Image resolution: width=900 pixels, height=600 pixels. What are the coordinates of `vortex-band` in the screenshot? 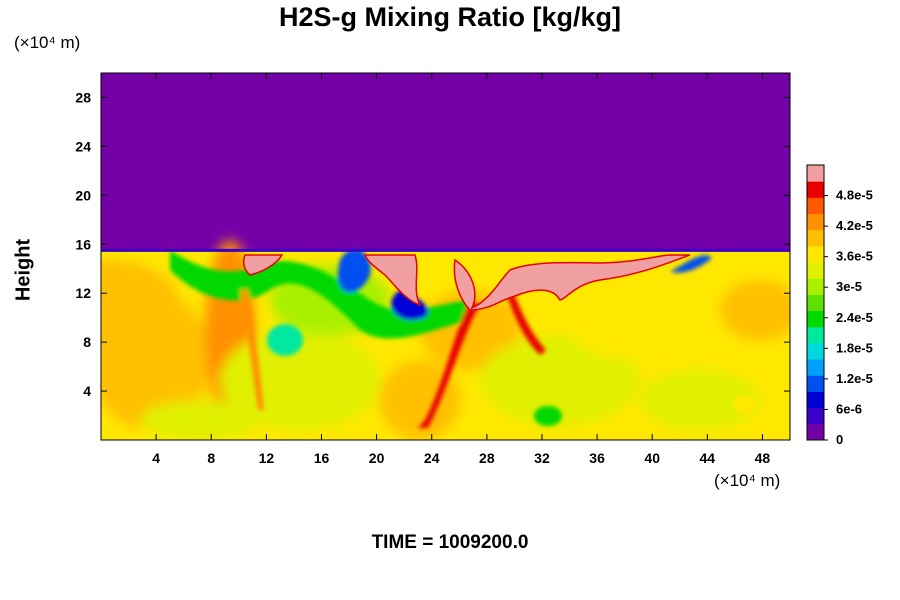 It's located at (320, 294).